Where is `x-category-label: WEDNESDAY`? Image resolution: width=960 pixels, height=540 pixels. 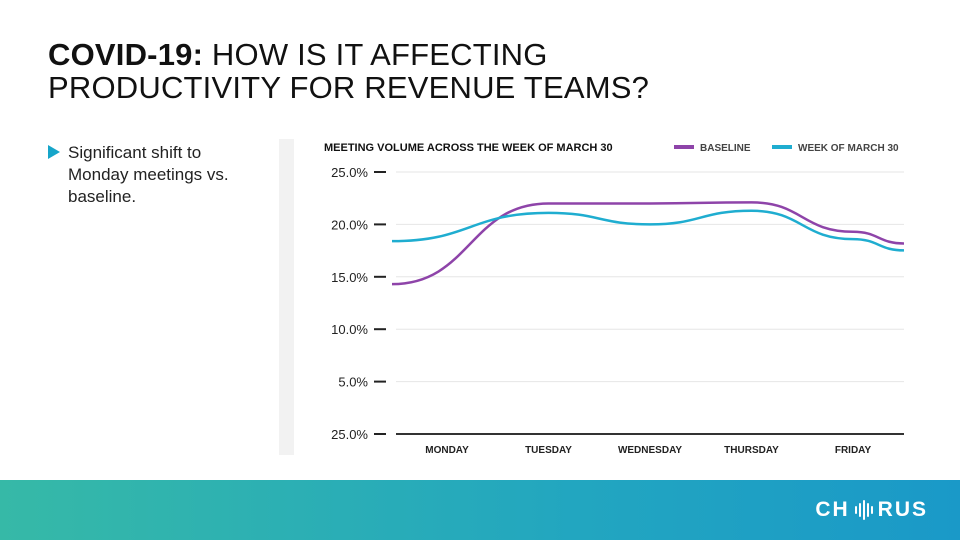 x-category-label: WEDNESDAY is located at coordinates (650, 450).